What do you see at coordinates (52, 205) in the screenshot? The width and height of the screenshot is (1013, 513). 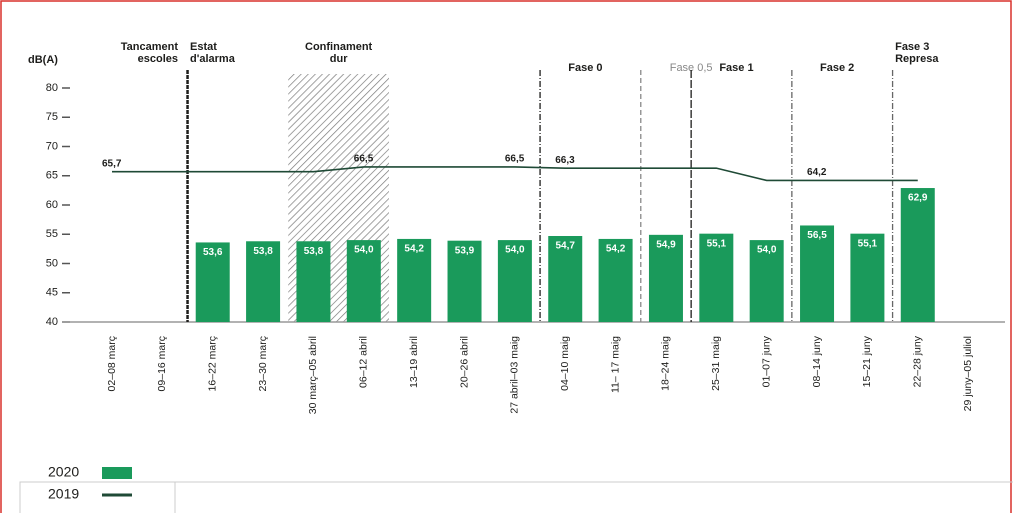 I see `y-tick-label: 60` at bounding box center [52, 205].